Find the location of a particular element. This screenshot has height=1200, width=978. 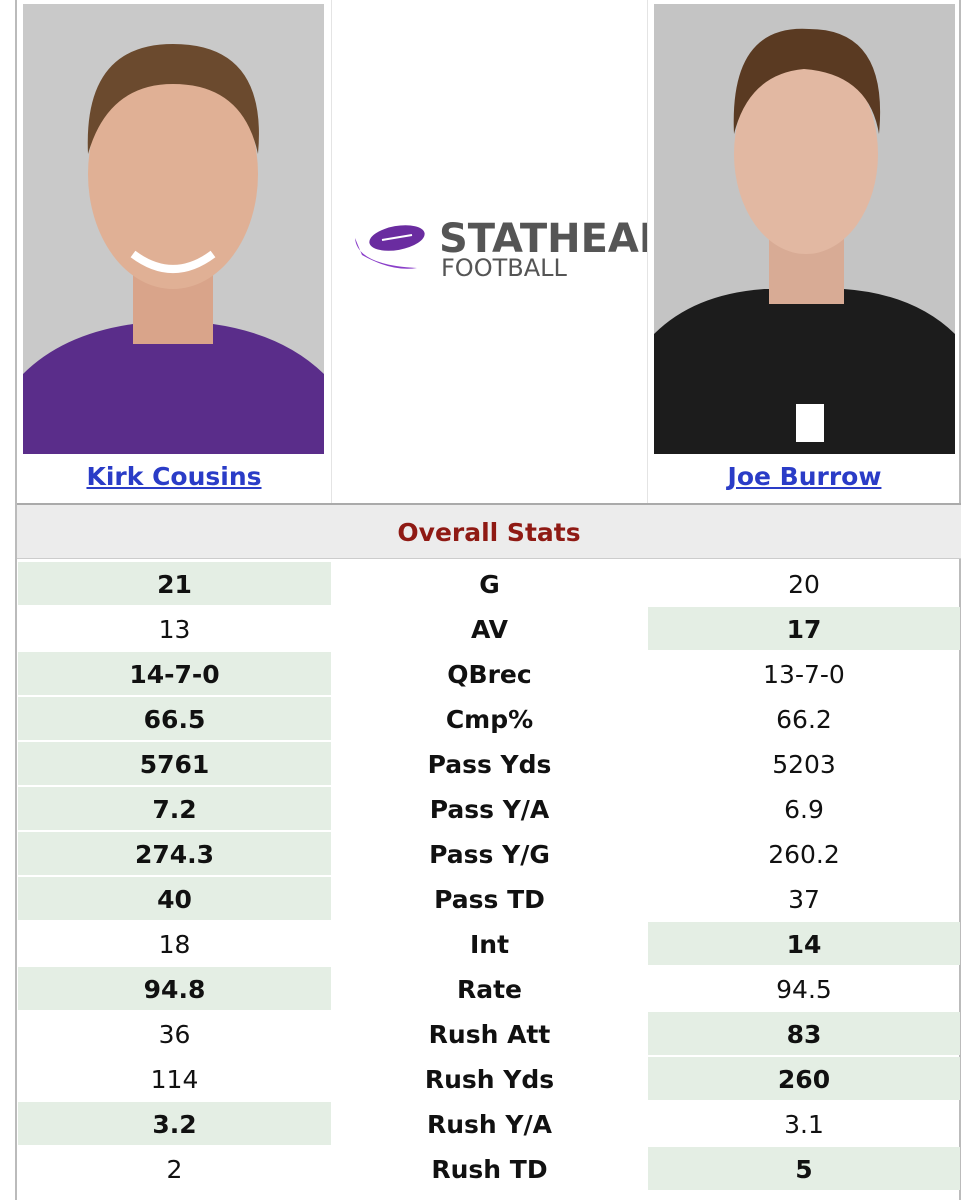

stat-row: 5761 Pass Yds 5203 is located at coordinates (489, 764).